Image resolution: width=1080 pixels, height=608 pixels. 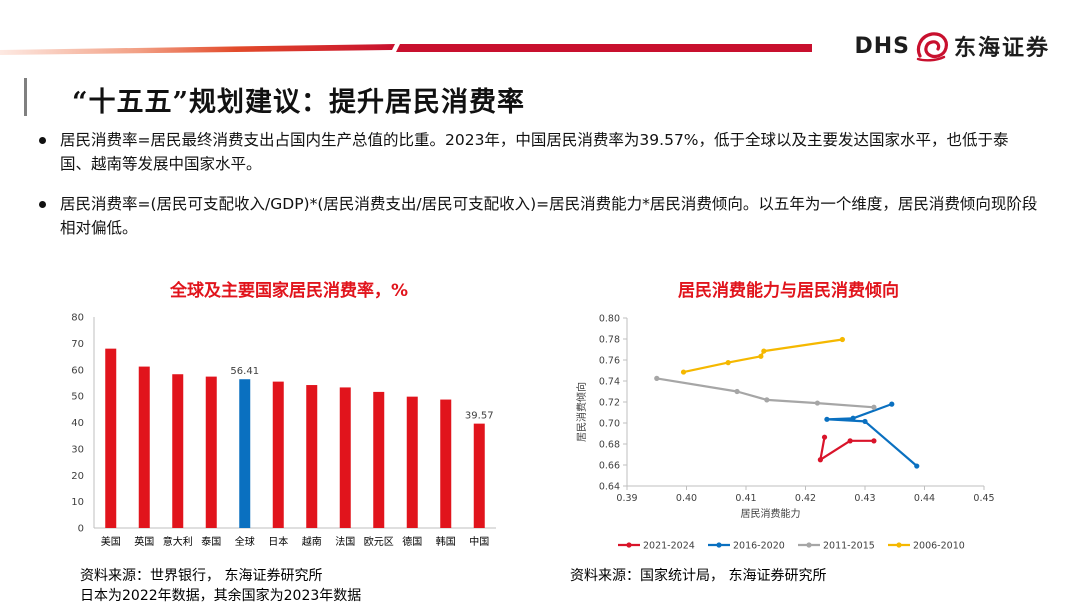 What do you see at coordinates (289, 291) in the screenshot?
I see `bar-chart-title: 全球及主要国家居民消费率，%` at bounding box center [289, 291].